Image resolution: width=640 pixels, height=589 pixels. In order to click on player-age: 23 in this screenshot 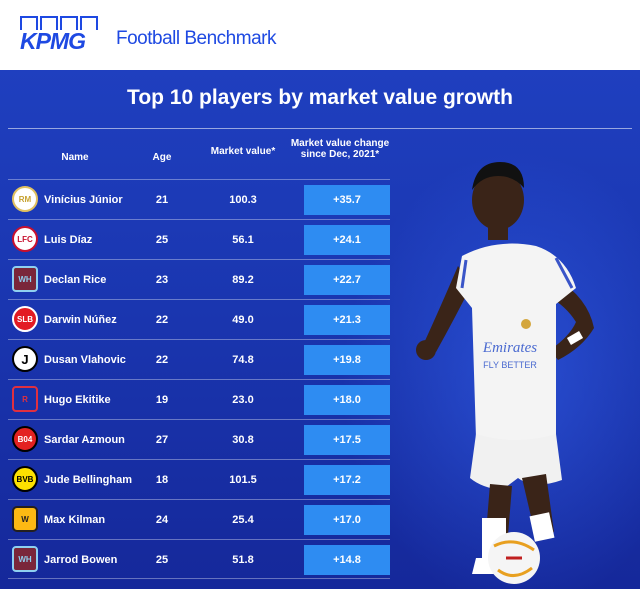, I will do `click(162, 280)`.